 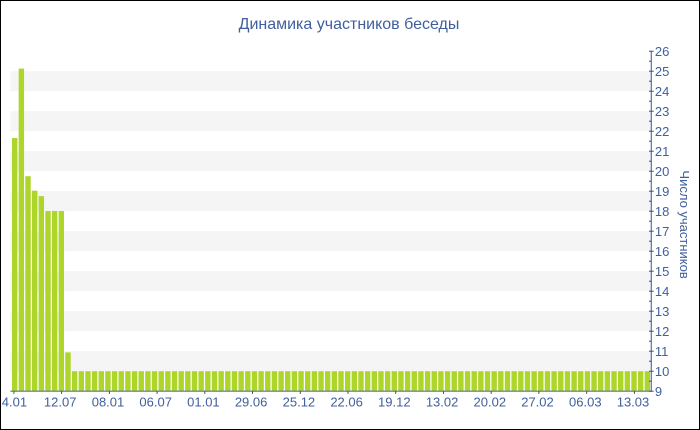 What do you see at coordinates (662, 371) in the screenshot?
I see `svg-text: 10` at bounding box center [662, 371].